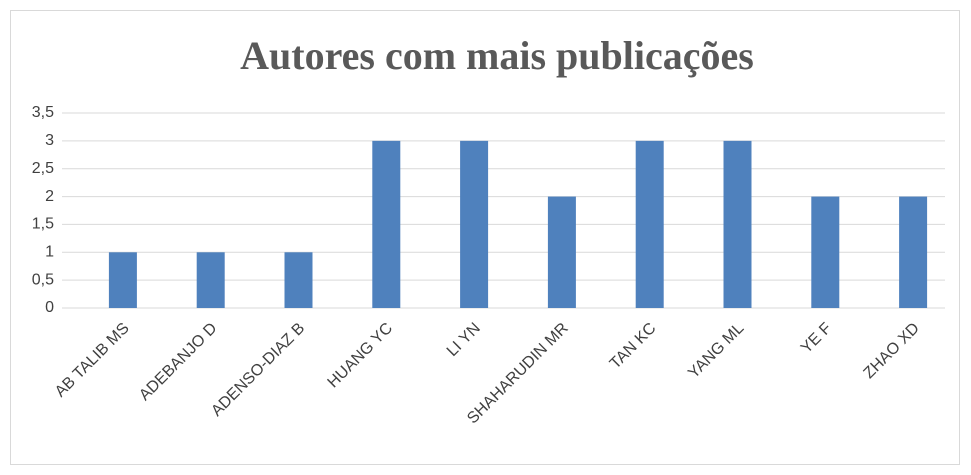  I want to click on y-tick-label: 0,5, so click(43, 279).